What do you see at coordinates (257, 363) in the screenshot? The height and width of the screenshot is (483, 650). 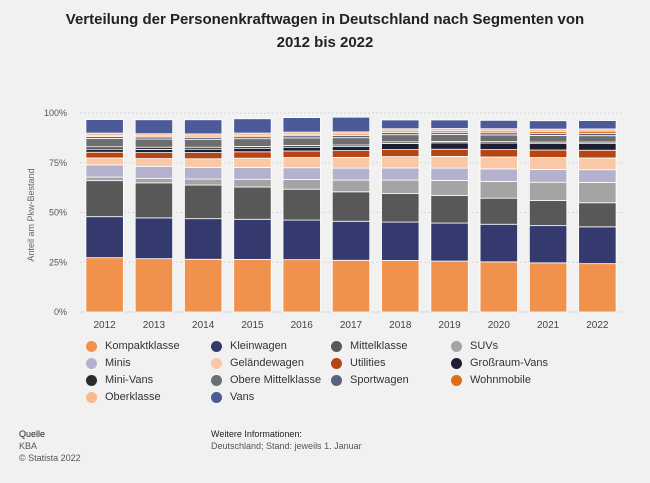 I see `legend-item: Geländewagen` at bounding box center [257, 363].